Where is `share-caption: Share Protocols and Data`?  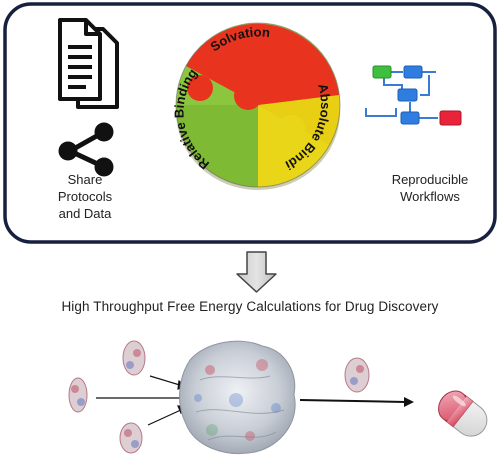
share-caption: Share Protocols and Data is located at coordinates (85, 196).